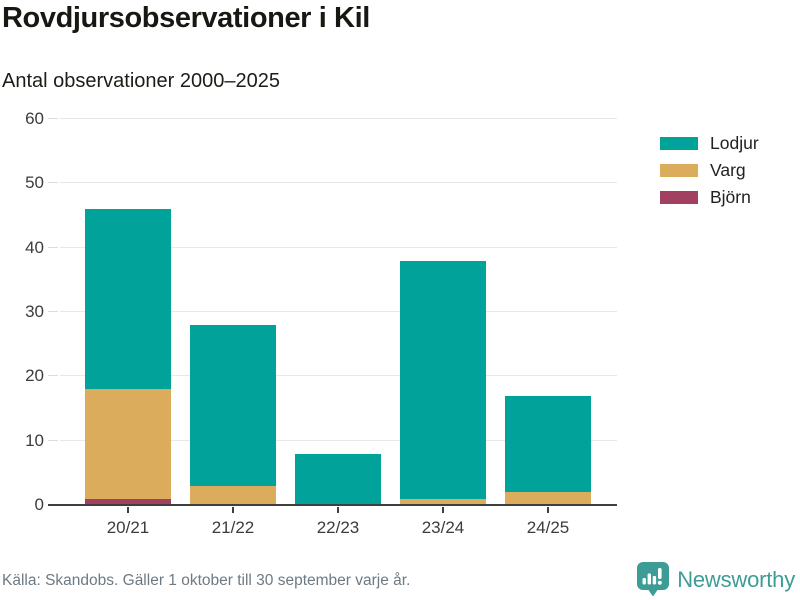  What do you see at coordinates (128, 527) in the screenshot?
I see `x-tick-label: 20/21` at bounding box center [128, 527].